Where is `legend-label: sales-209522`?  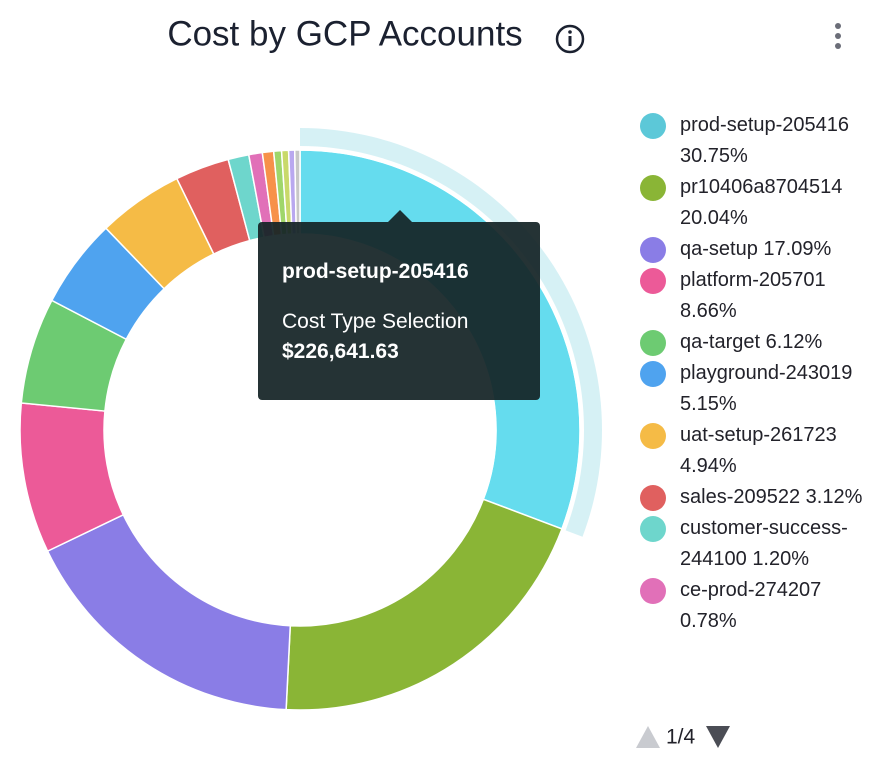
legend-label: sales-209522 is located at coordinates (740, 497).